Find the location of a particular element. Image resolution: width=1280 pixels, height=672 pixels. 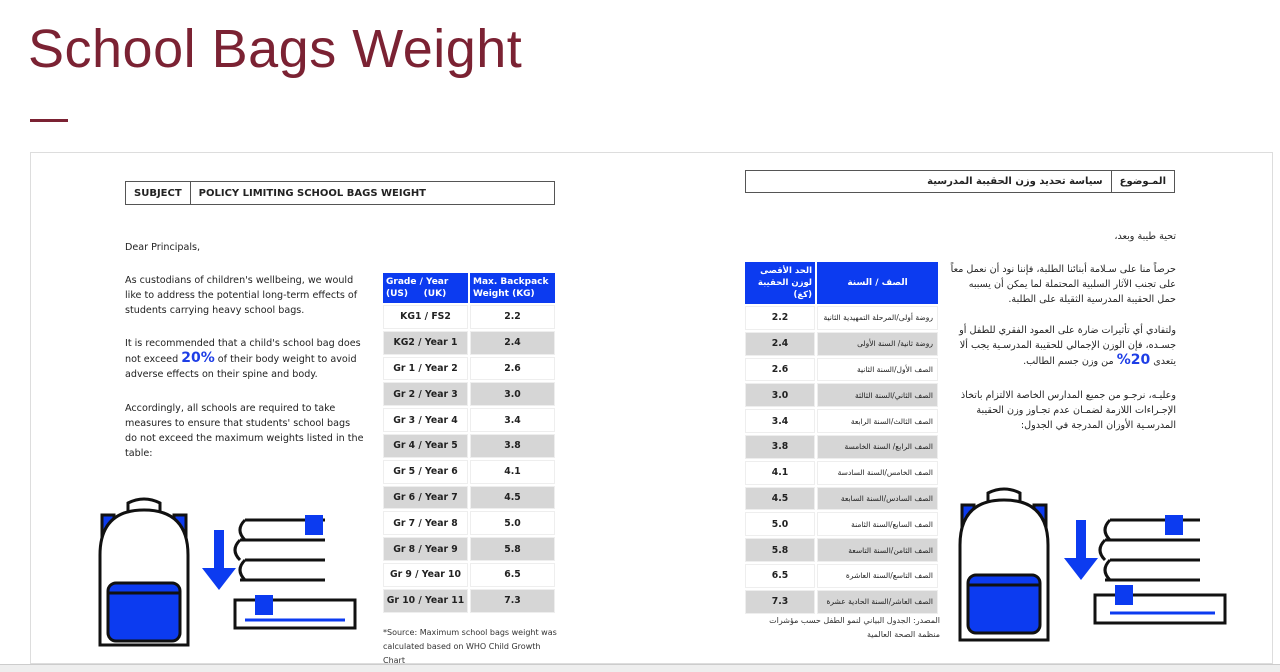

greeting-en: Dear Principals, is located at coordinates (163, 247).